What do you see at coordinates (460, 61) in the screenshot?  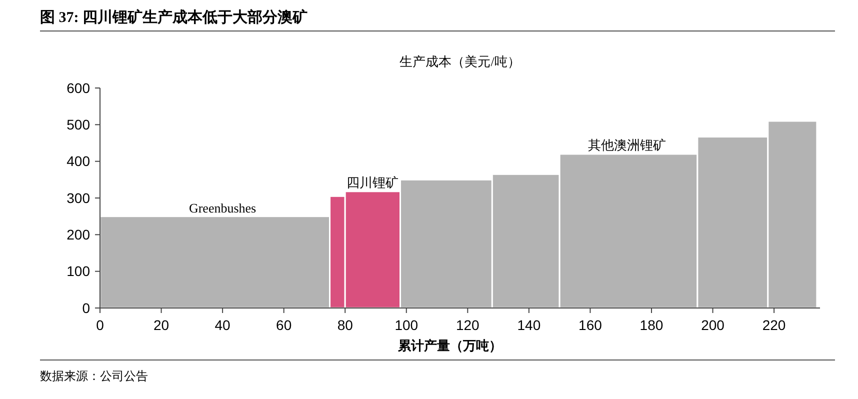 I see `y-axis-title: 生产成本（美元/吨）` at bounding box center [460, 61].